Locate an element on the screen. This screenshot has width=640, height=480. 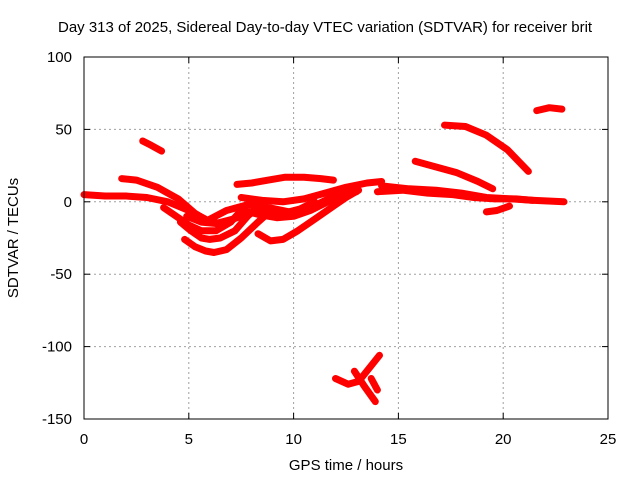
x-axis-label: GPS time / hours is located at coordinates (346, 465).